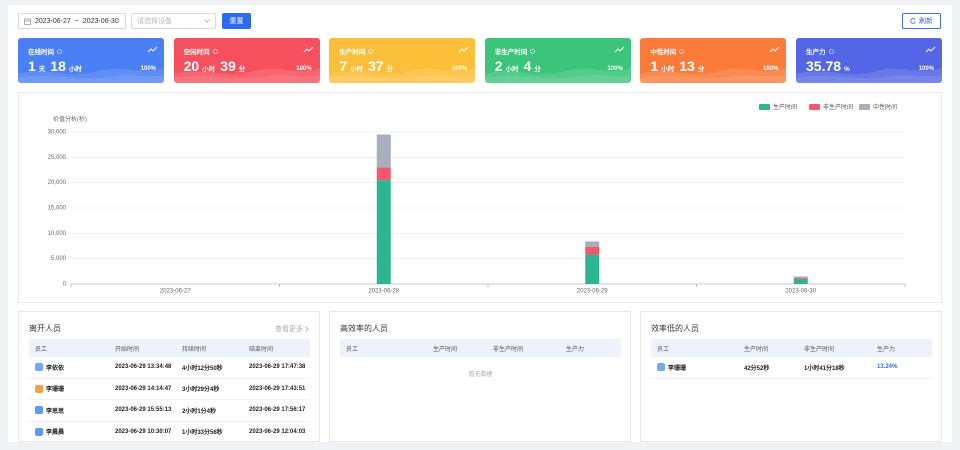  What do you see at coordinates (236, 21) in the screenshot?
I see `reset-button: 重置` at bounding box center [236, 21].